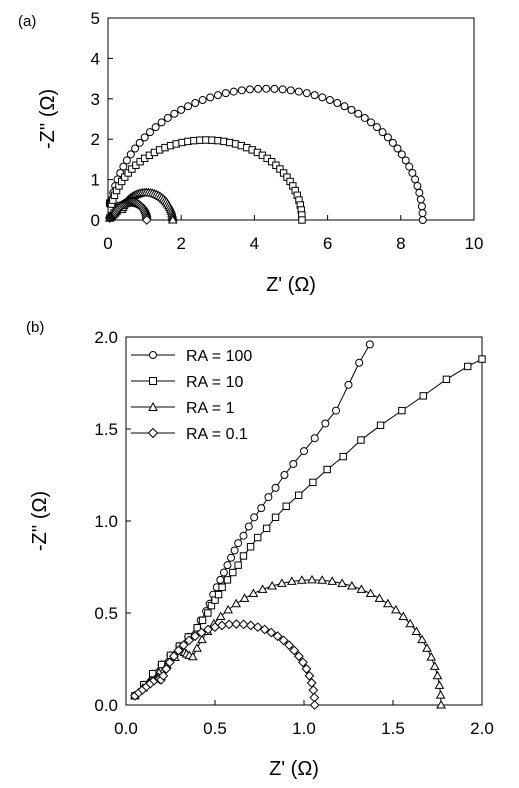 The width and height of the screenshot is (519, 788). Describe the element at coordinates (112, 521) in the screenshot. I see `panel-b-y-axis: 0.0 0.5 1.0 1.5 2.0` at that location.